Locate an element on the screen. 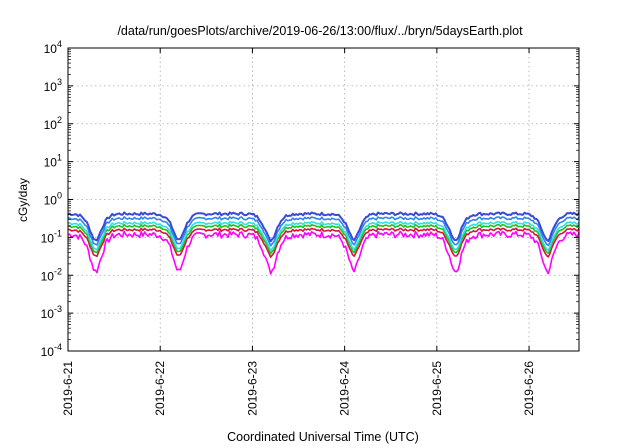 This screenshot has width=640, height=448. y-tick-label: 10¹ is located at coordinates (53, 161).